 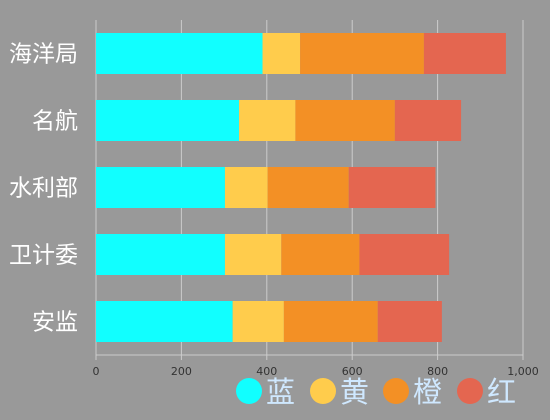 I want to click on x-tick-label: 200, so click(x=181, y=371).